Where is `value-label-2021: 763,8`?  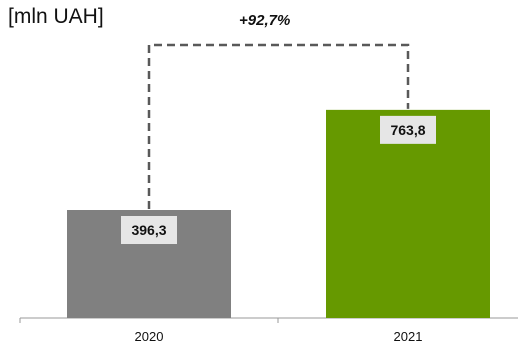 value-label-2021: 763,8 is located at coordinates (407, 130).